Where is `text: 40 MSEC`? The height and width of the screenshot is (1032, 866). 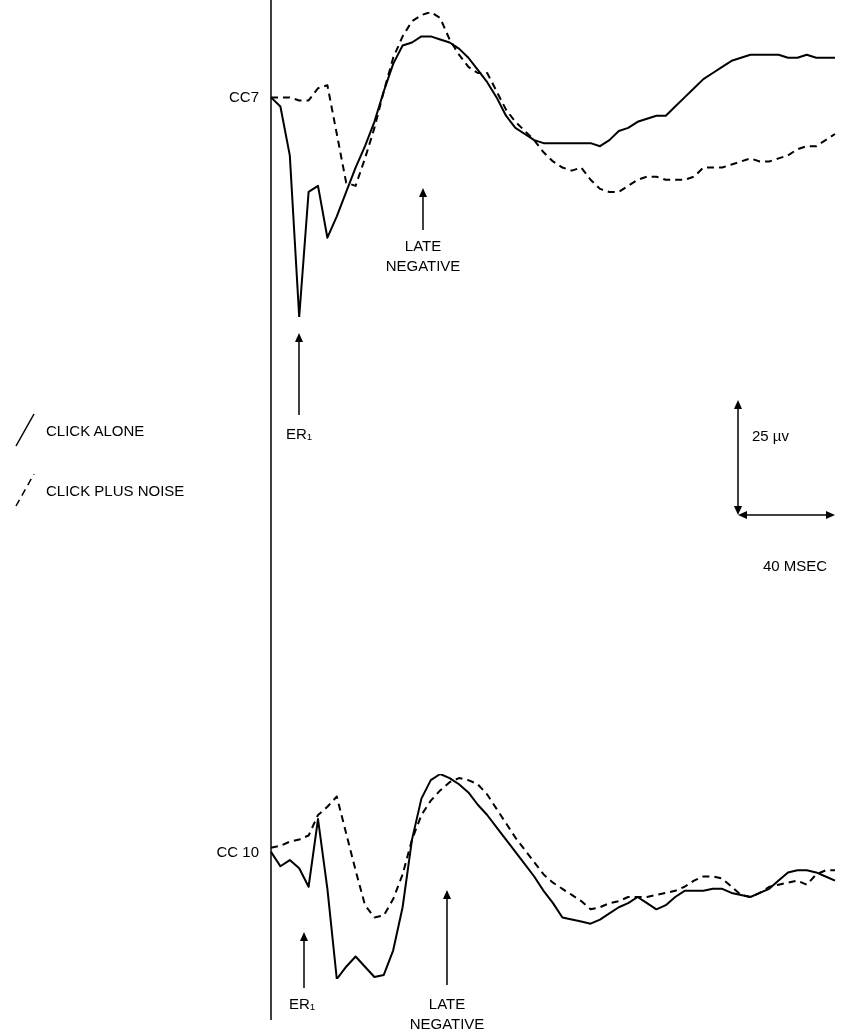
text: 40 MSEC is located at coordinates (795, 566).